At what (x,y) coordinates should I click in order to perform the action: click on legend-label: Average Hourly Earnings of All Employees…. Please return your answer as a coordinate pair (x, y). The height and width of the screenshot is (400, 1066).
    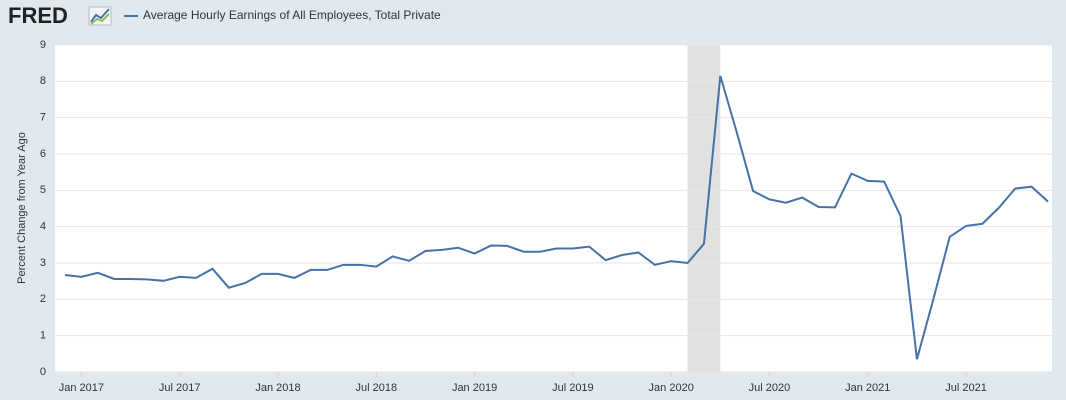
    Looking at the image, I should click on (292, 15).